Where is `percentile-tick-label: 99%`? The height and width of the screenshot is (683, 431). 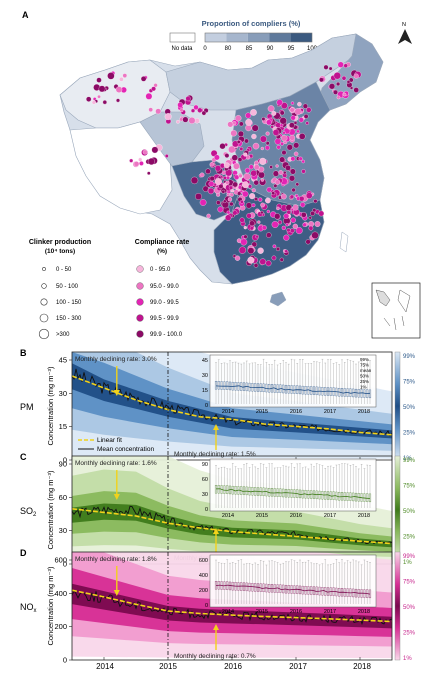 percentile-tick-label: 99% is located at coordinates (409, 357).